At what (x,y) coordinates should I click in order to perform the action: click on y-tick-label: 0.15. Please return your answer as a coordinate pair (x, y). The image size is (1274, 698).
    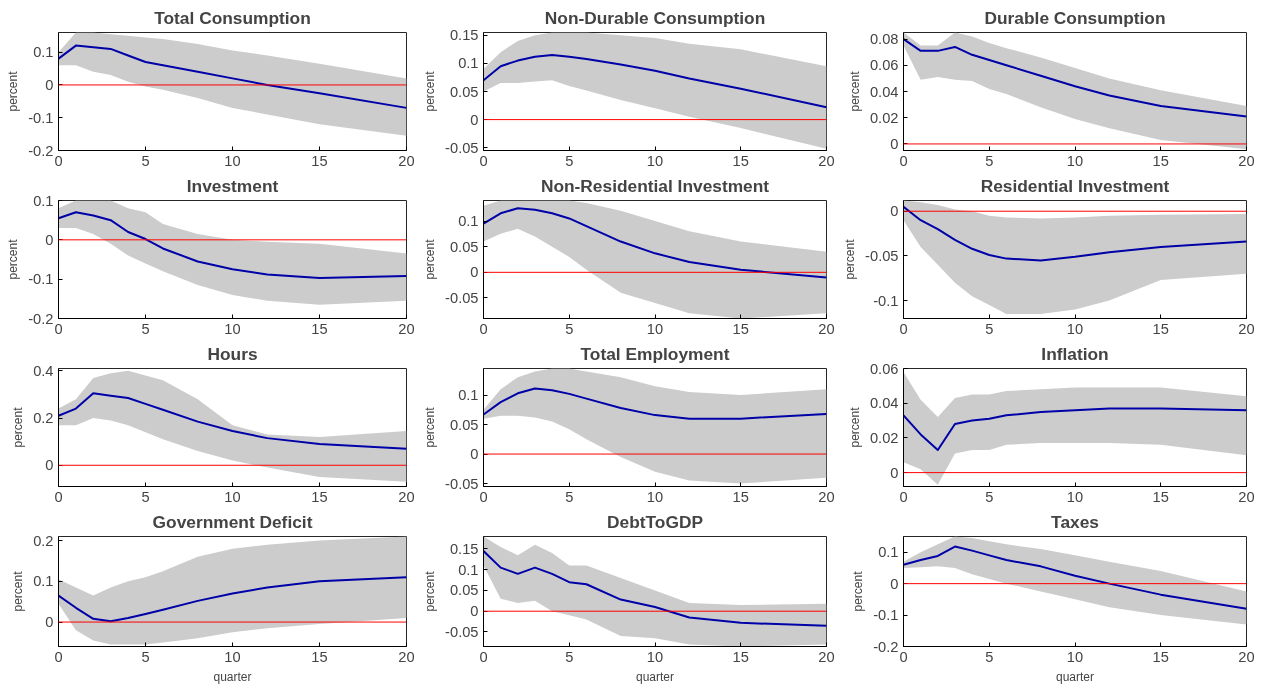
    Looking at the image, I should click on (464, 35).